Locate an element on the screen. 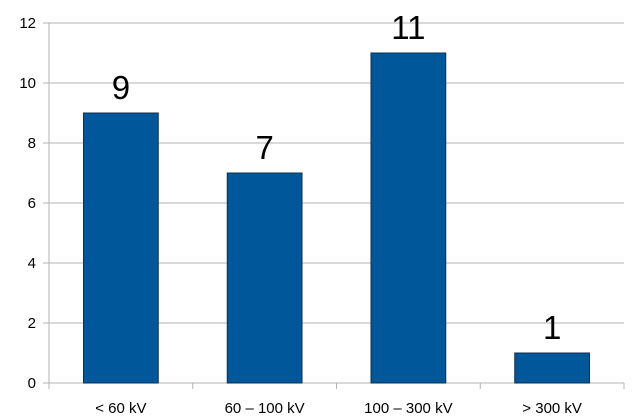 The height and width of the screenshot is (420, 634). y-tick-label: 10 is located at coordinates (27, 83).